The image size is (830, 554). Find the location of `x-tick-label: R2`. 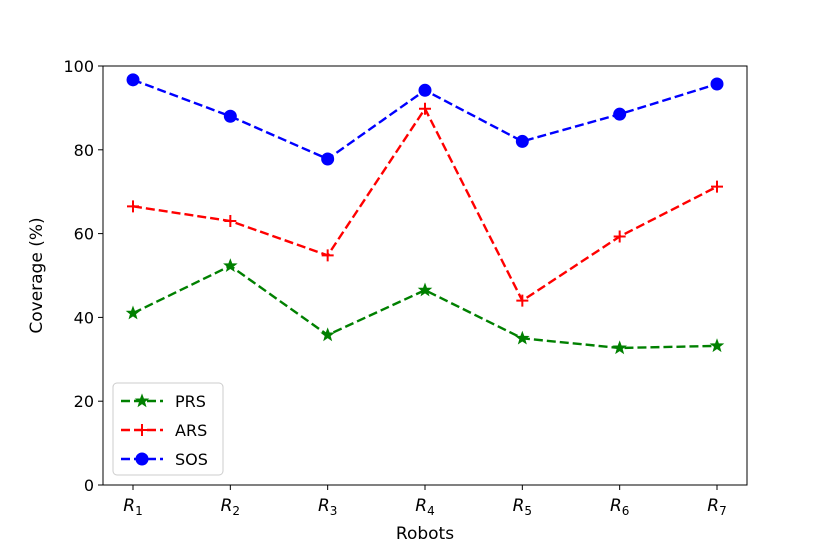

x-tick-label: R2 is located at coordinates (230, 507).